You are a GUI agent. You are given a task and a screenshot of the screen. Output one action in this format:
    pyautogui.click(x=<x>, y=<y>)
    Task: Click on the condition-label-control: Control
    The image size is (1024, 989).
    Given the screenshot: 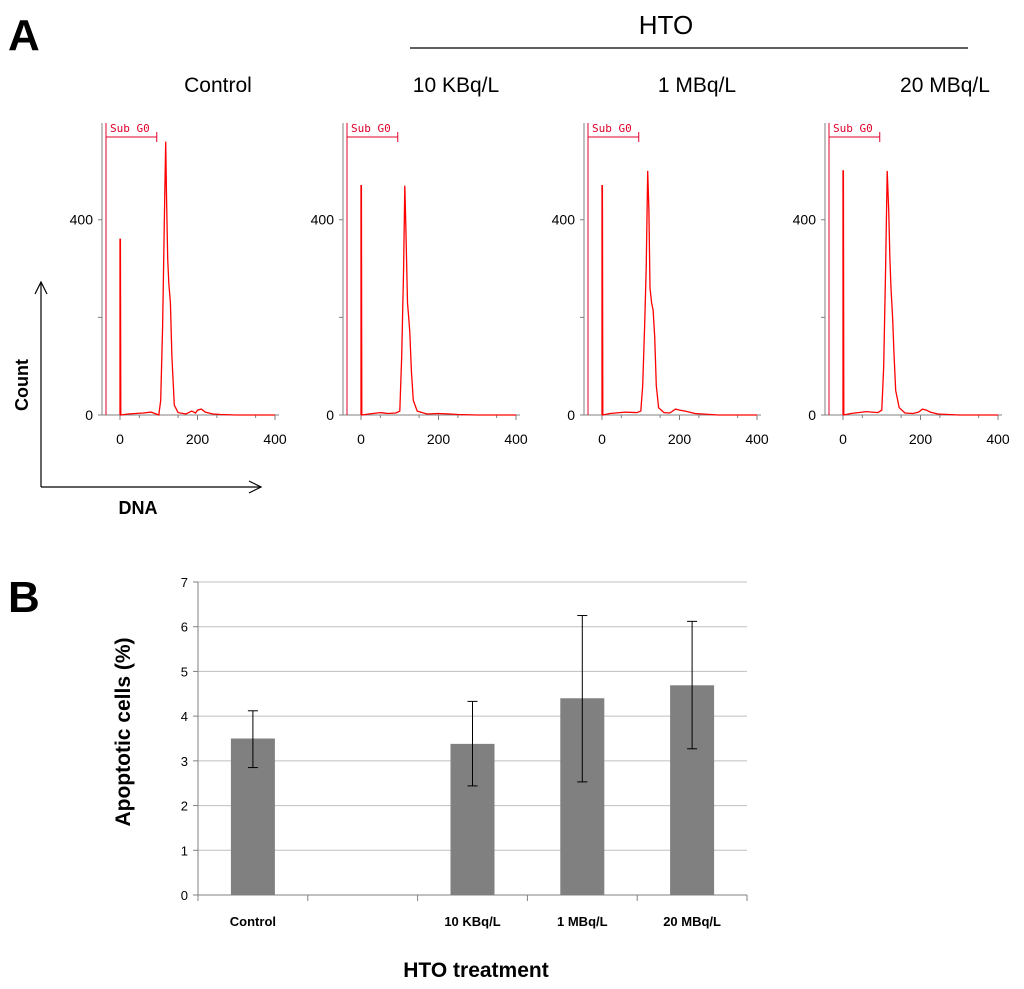 What is the action you would take?
    pyautogui.click(x=218, y=85)
    